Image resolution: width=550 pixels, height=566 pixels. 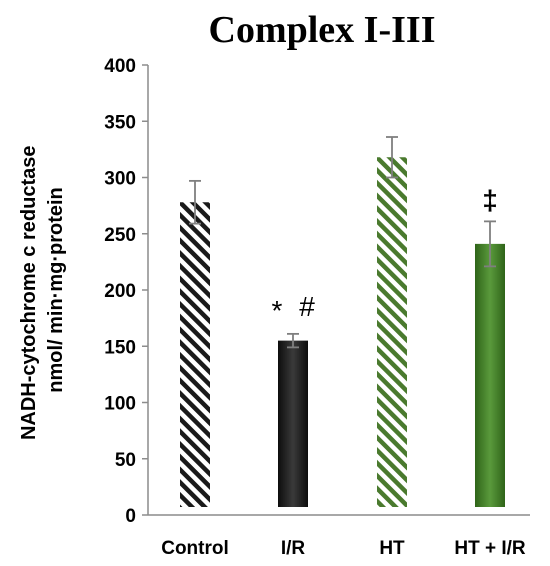 I want to click on significance-mark: ‡, so click(x=490, y=199).